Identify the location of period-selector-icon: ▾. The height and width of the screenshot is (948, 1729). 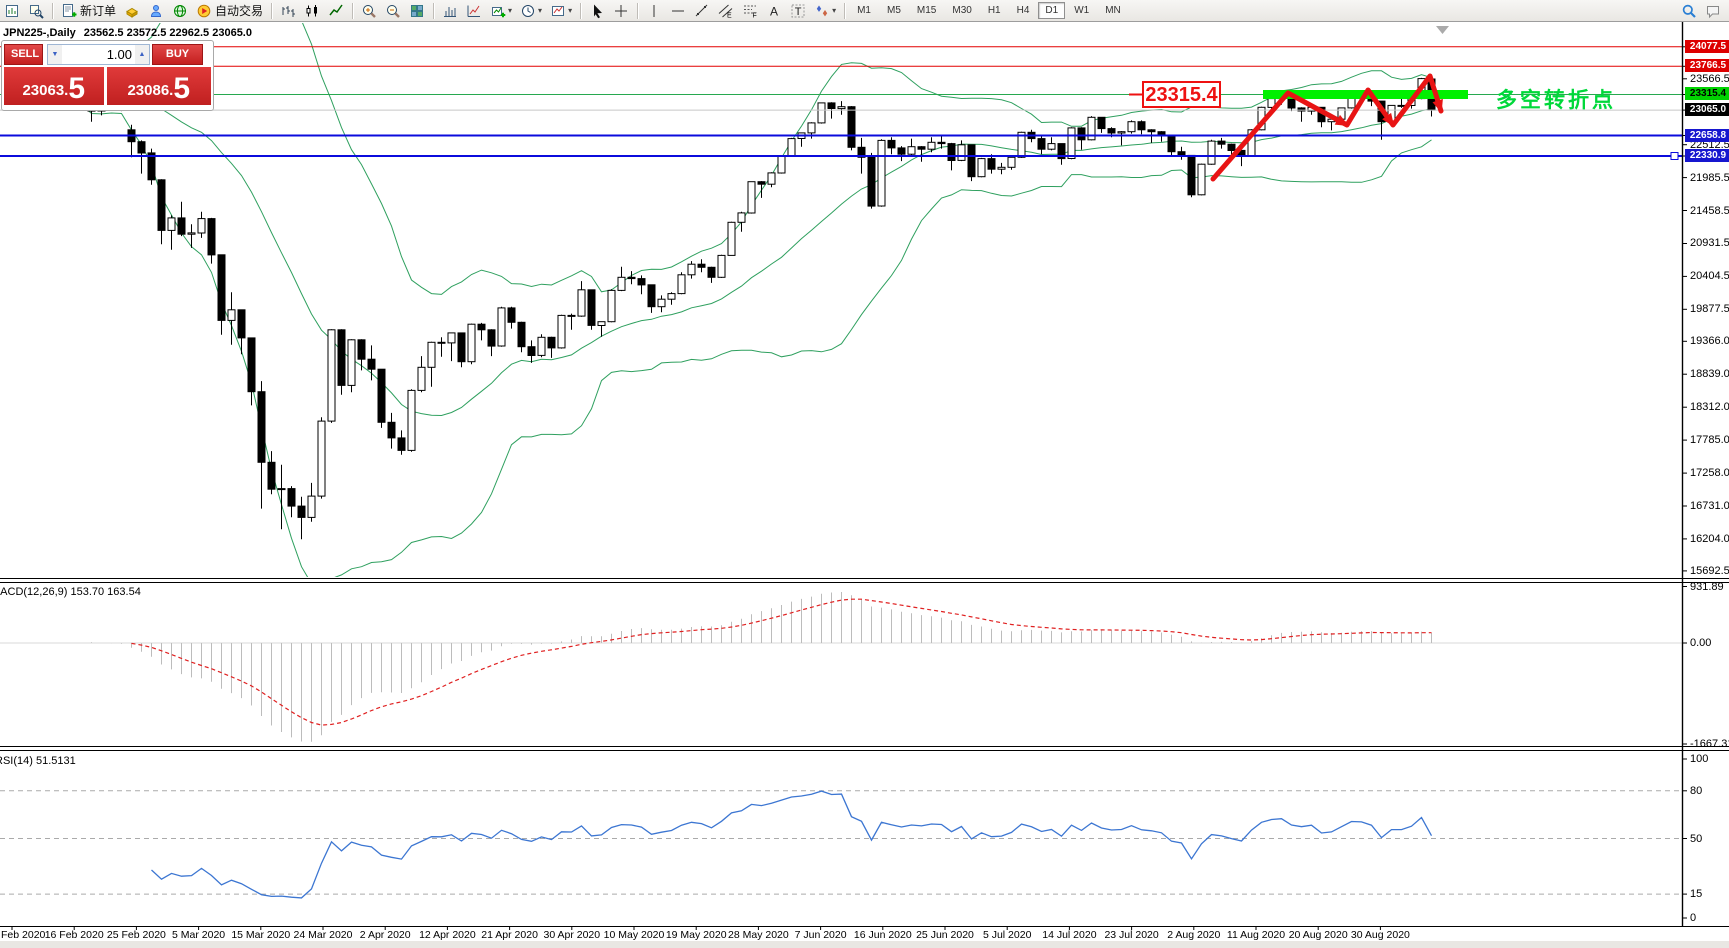
(531, 10).